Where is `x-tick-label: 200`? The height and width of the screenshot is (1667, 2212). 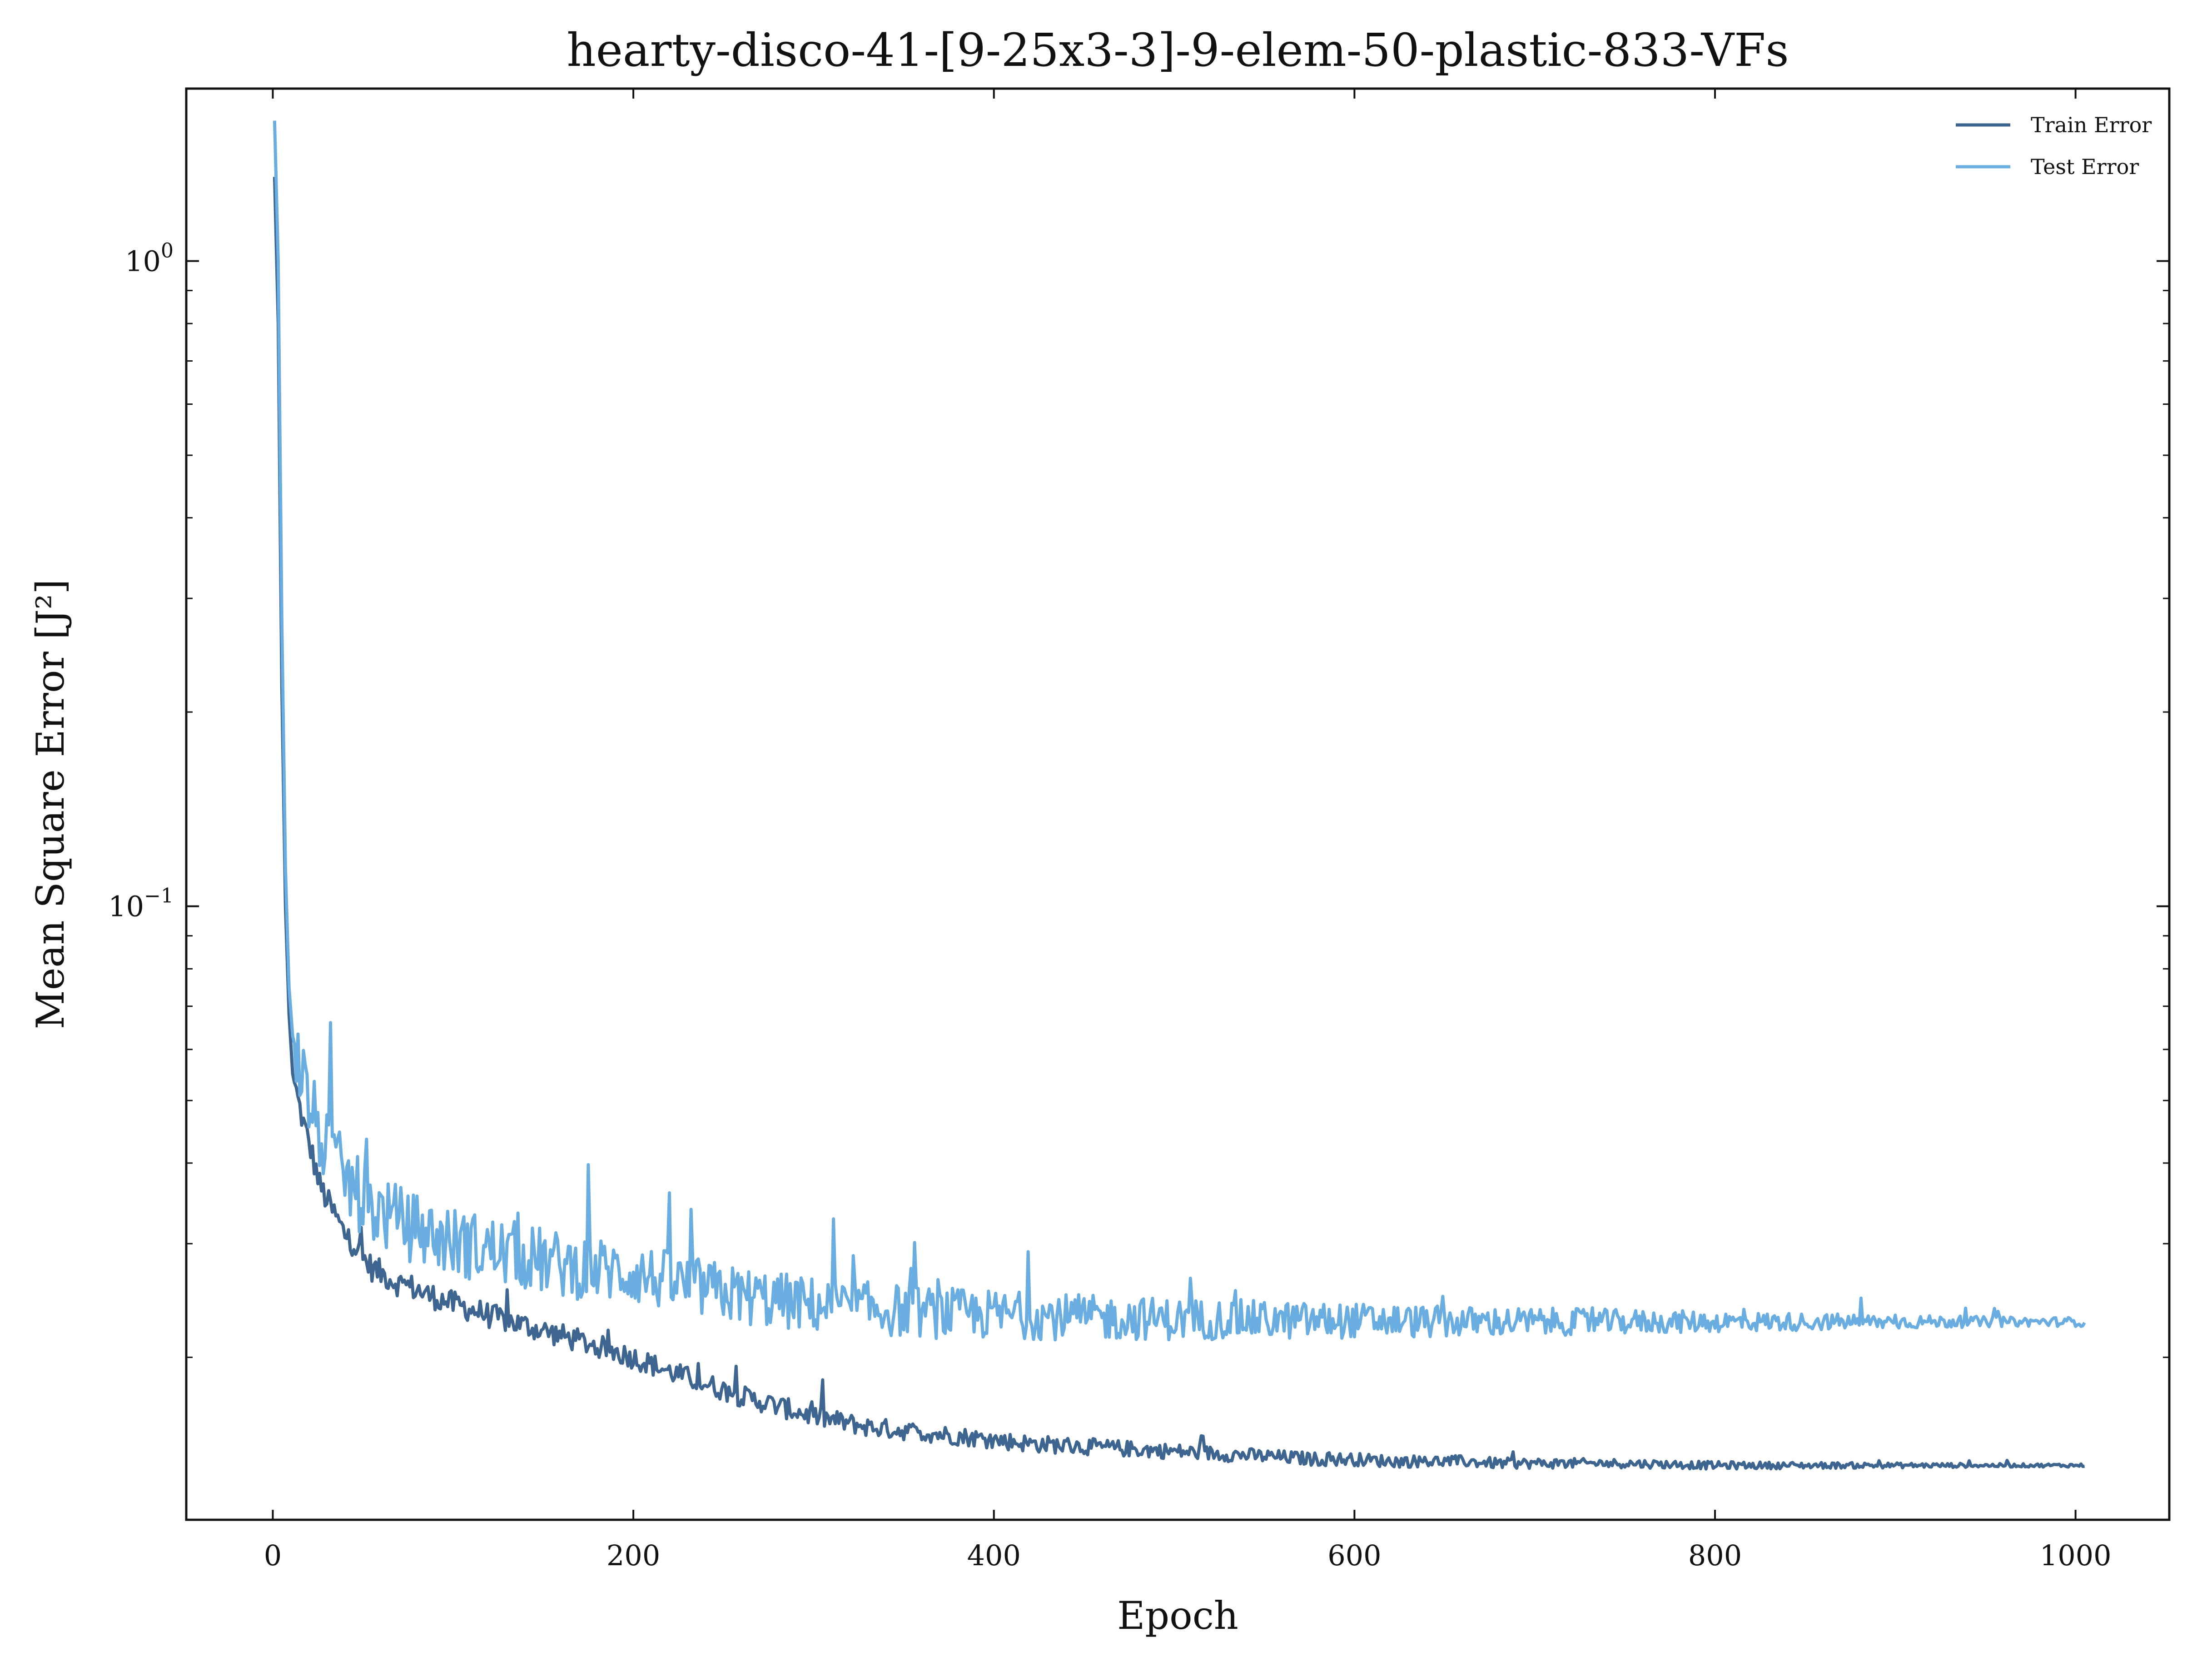
x-tick-label: 200 is located at coordinates (633, 1555).